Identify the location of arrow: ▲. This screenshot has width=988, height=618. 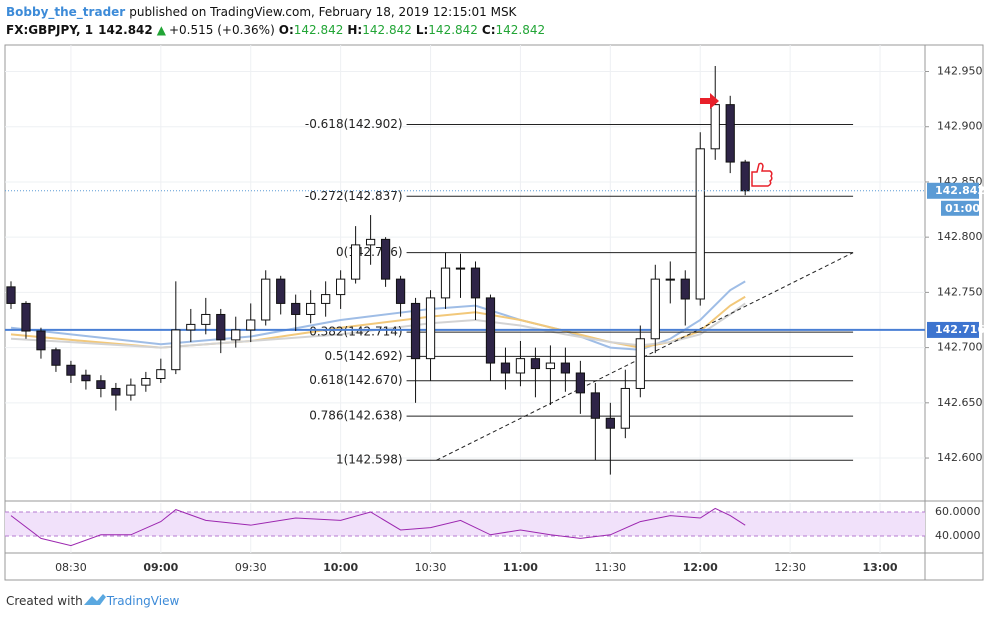
(162, 30).